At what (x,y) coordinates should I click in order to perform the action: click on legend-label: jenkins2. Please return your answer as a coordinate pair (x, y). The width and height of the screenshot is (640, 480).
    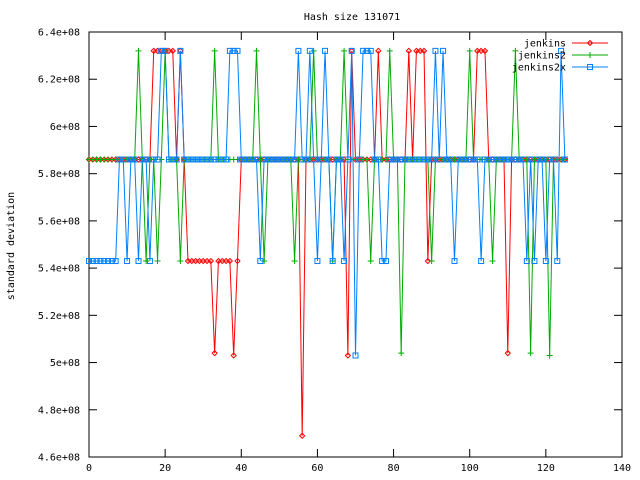
    Looking at the image, I should click on (542, 56).